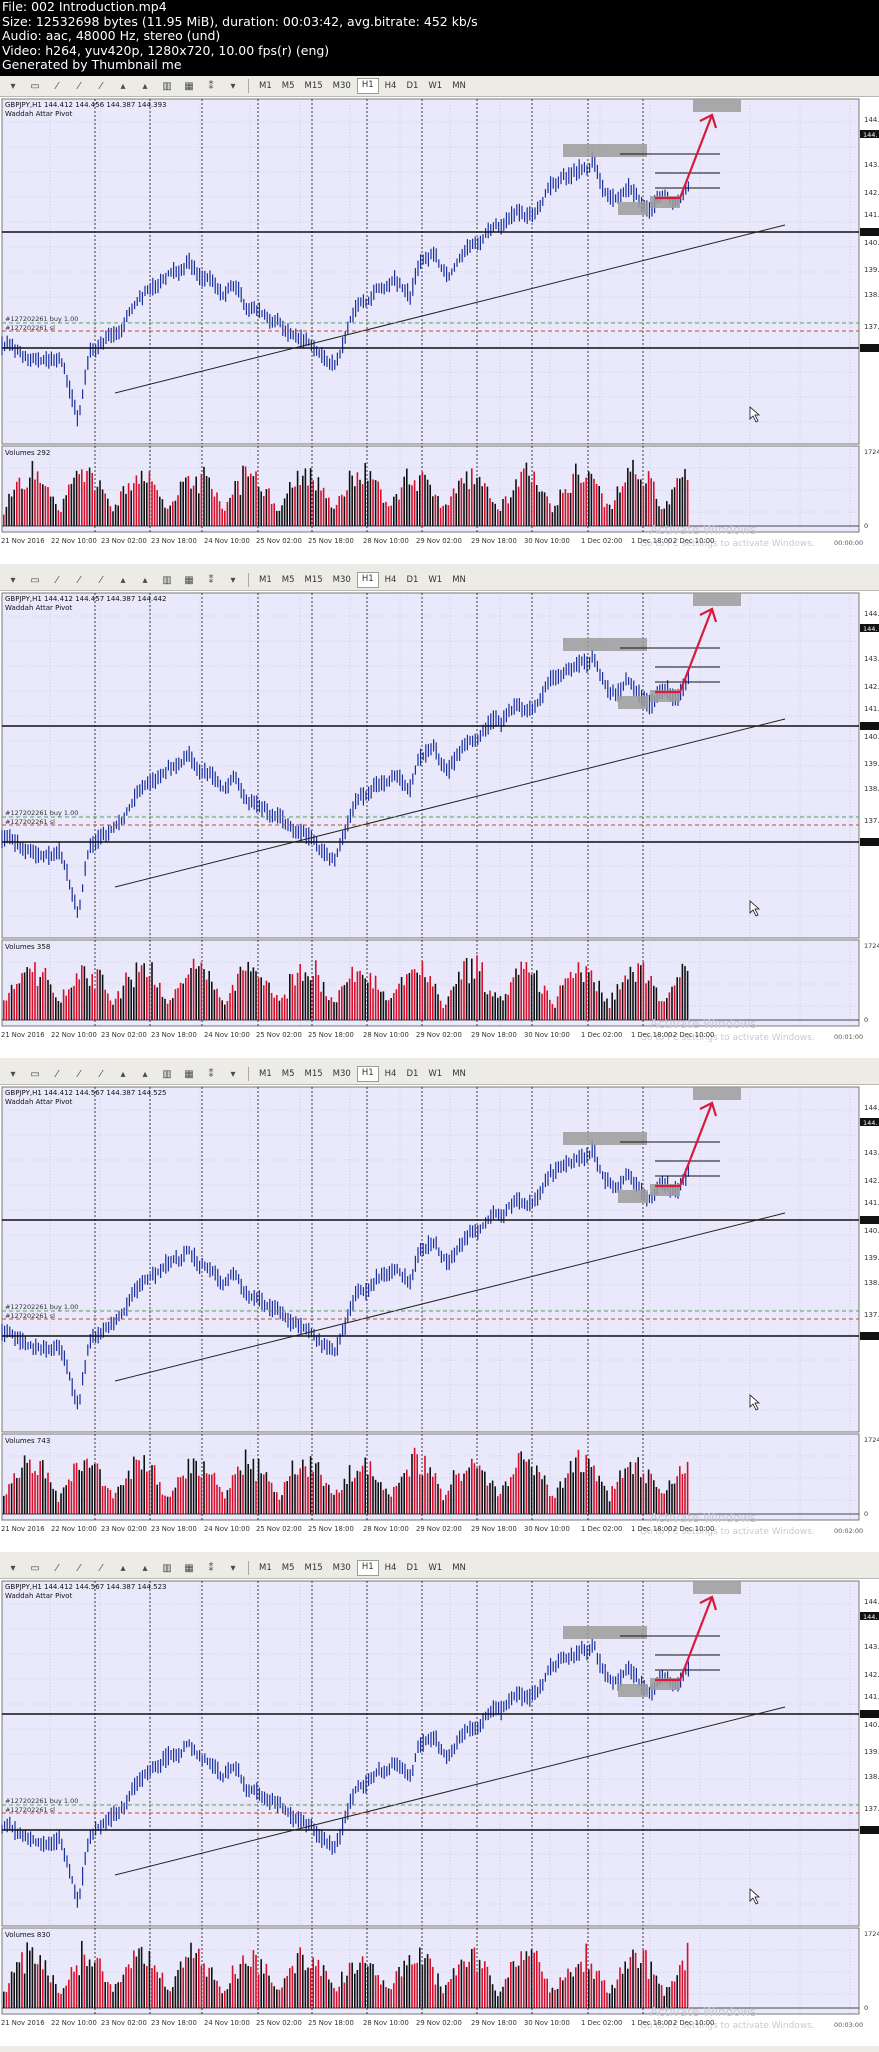  I want to click on date-tick-label: 23 Nov 02:00, so click(124, 541).